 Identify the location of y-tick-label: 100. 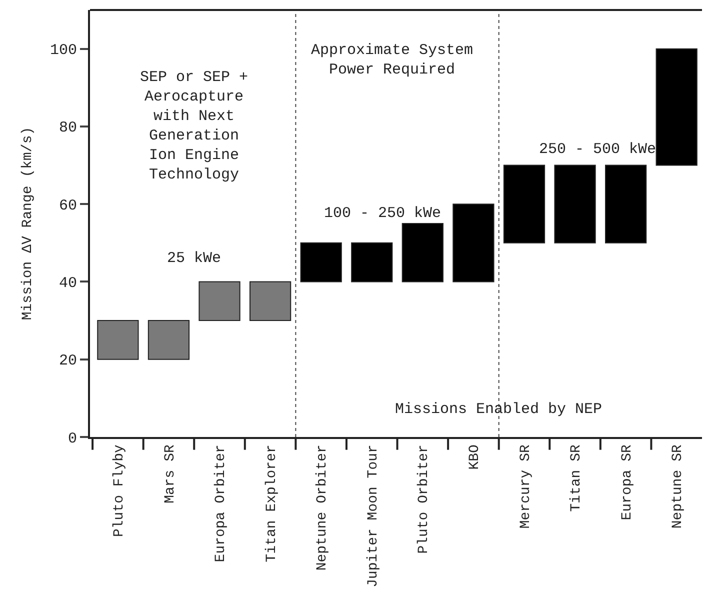
(63, 51).